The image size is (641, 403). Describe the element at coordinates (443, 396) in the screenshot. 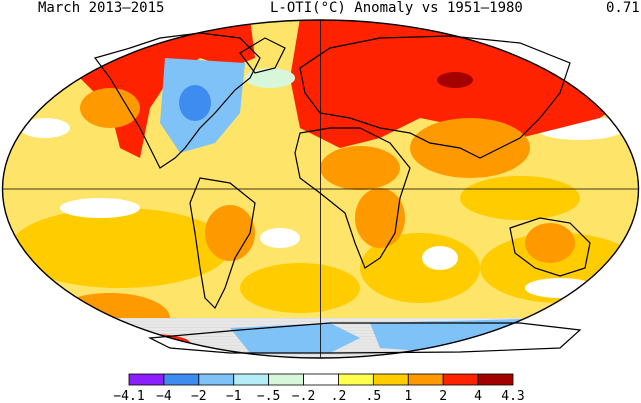

I see `legend-label: 2` at that location.